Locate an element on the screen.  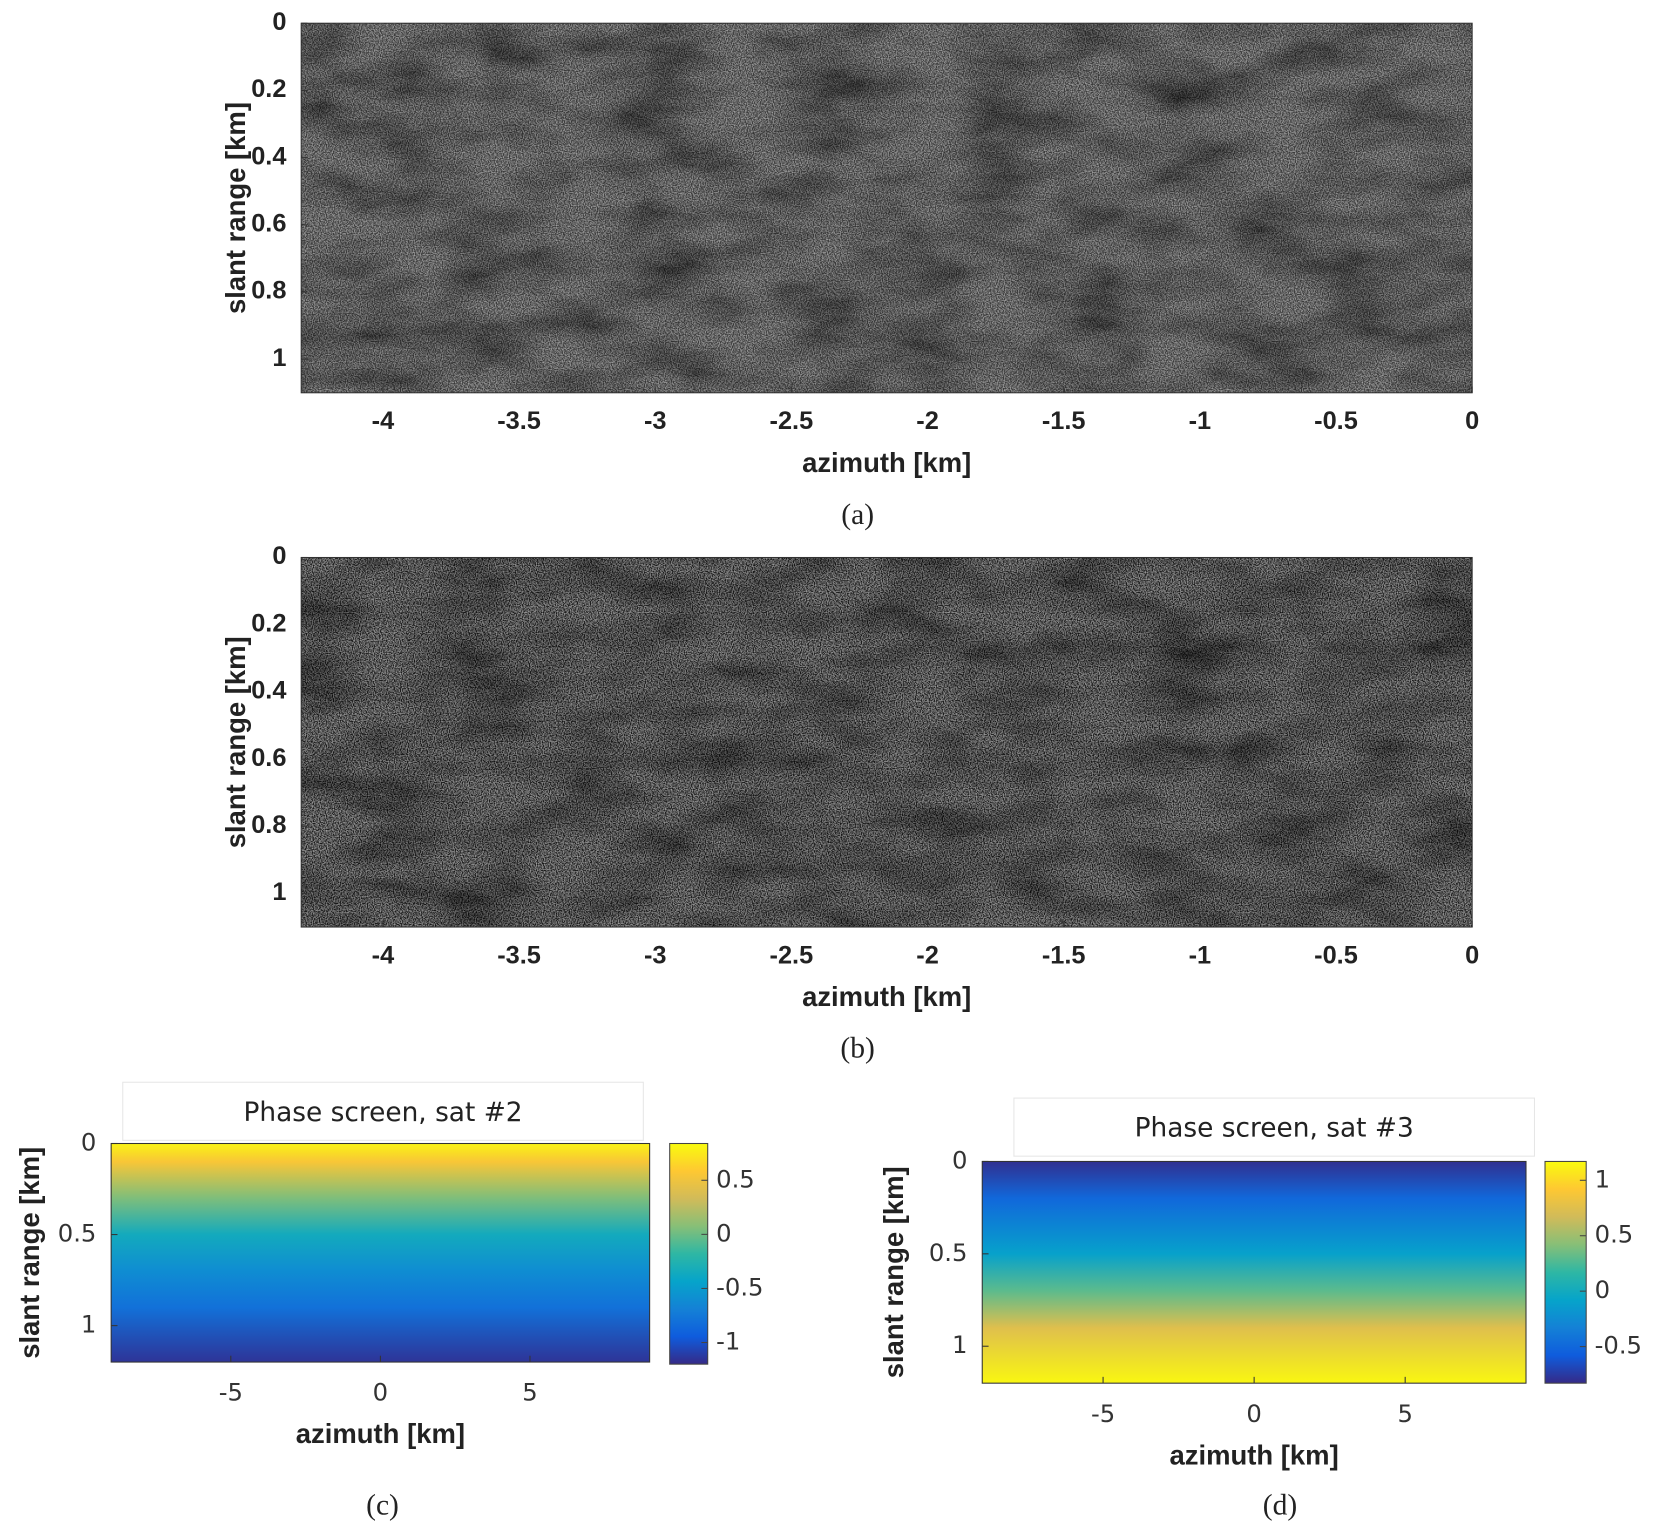
chart-title: Phase screen, sat #2 is located at coordinates (382, 1113).